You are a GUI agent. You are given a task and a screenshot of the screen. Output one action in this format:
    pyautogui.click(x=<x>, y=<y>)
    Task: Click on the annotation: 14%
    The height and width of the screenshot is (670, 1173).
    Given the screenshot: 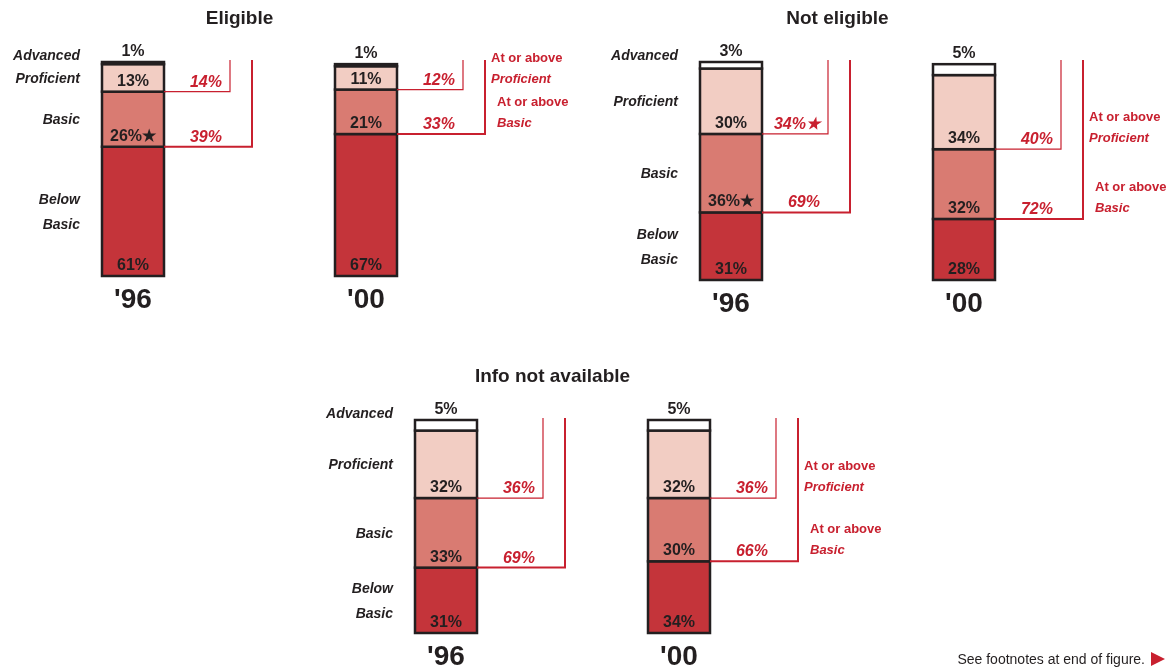 What is the action you would take?
    pyautogui.click(x=205, y=81)
    